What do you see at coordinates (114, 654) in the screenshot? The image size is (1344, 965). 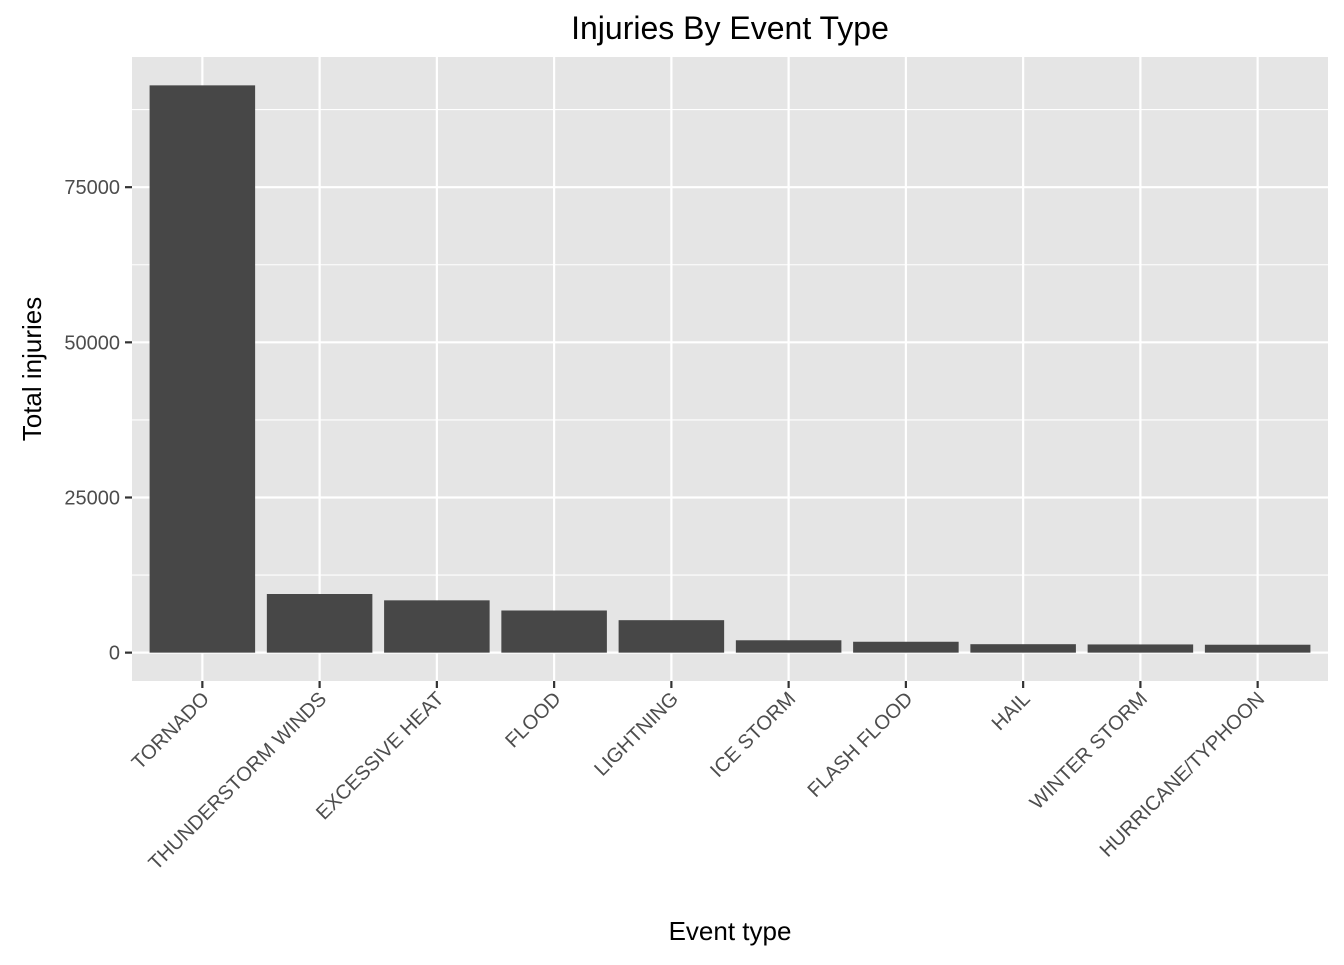 I see `y-tick-label: 0` at bounding box center [114, 654].